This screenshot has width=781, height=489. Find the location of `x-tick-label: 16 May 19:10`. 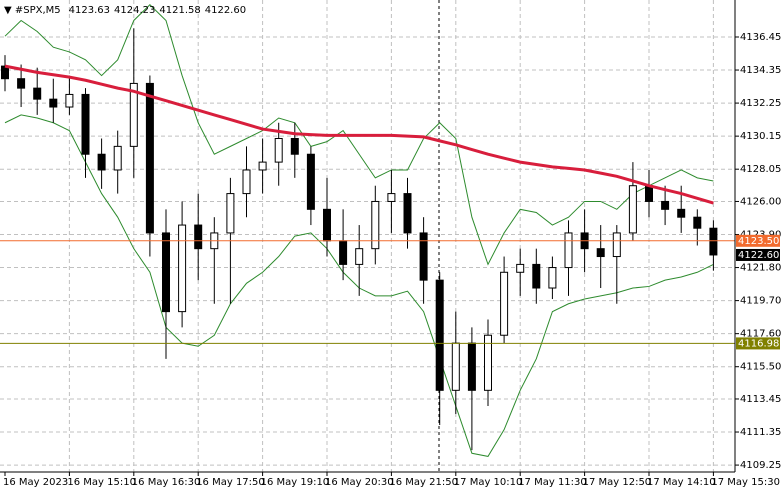

x-tick-label: 16 May 19:10 is located at coordinates (295, 482).